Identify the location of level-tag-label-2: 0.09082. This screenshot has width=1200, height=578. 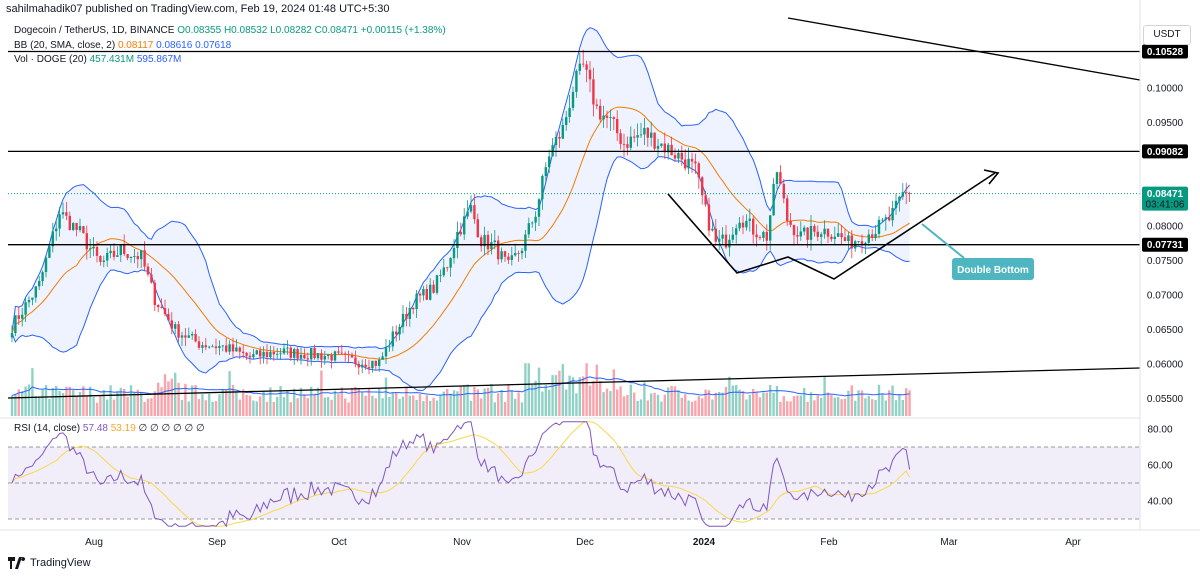
(1165, 152).